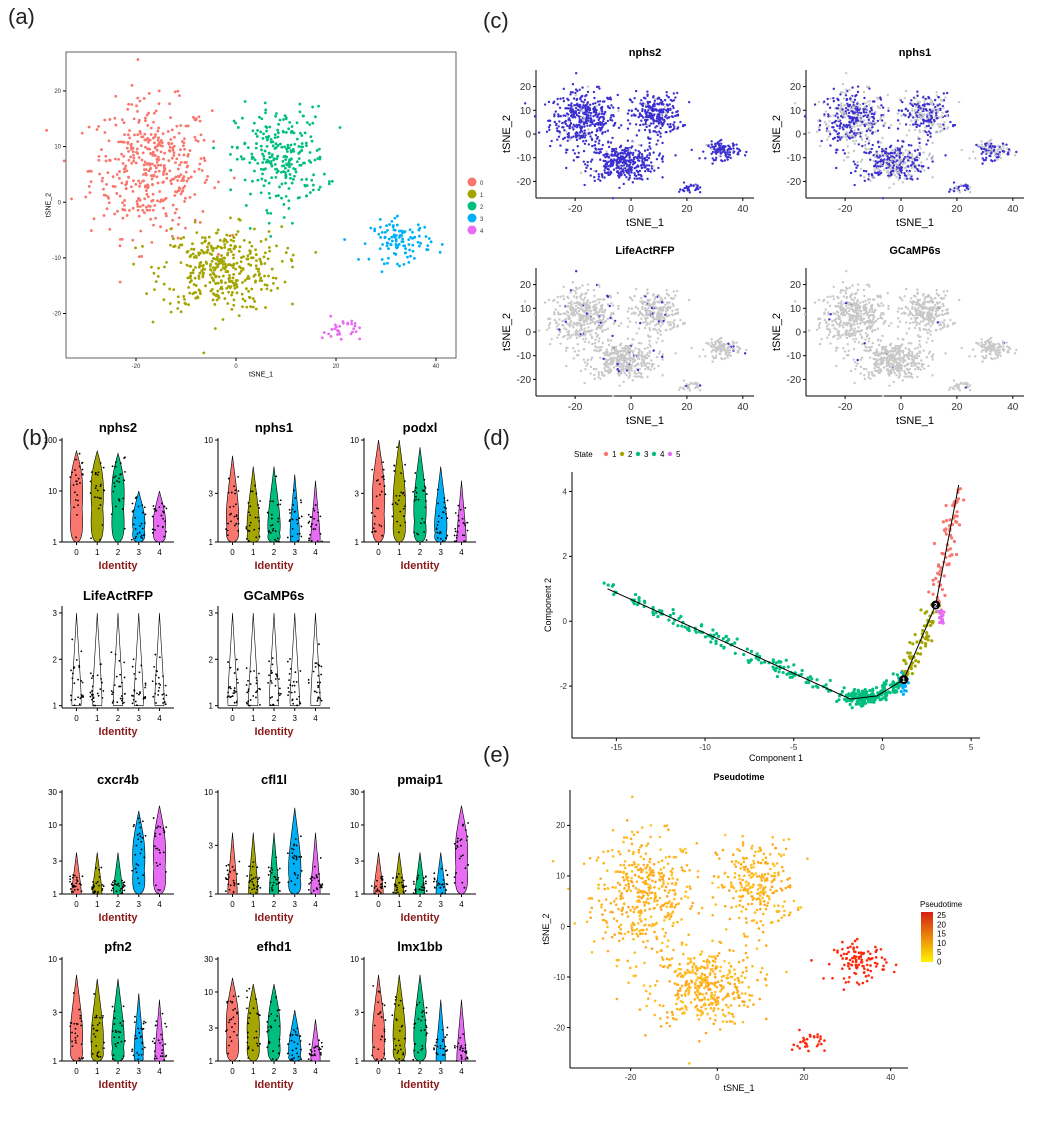 The image size is (1040, 1122). Describe the element at coordinates (472, 182) in the screenshot. I see `legend-swatch` at that location.